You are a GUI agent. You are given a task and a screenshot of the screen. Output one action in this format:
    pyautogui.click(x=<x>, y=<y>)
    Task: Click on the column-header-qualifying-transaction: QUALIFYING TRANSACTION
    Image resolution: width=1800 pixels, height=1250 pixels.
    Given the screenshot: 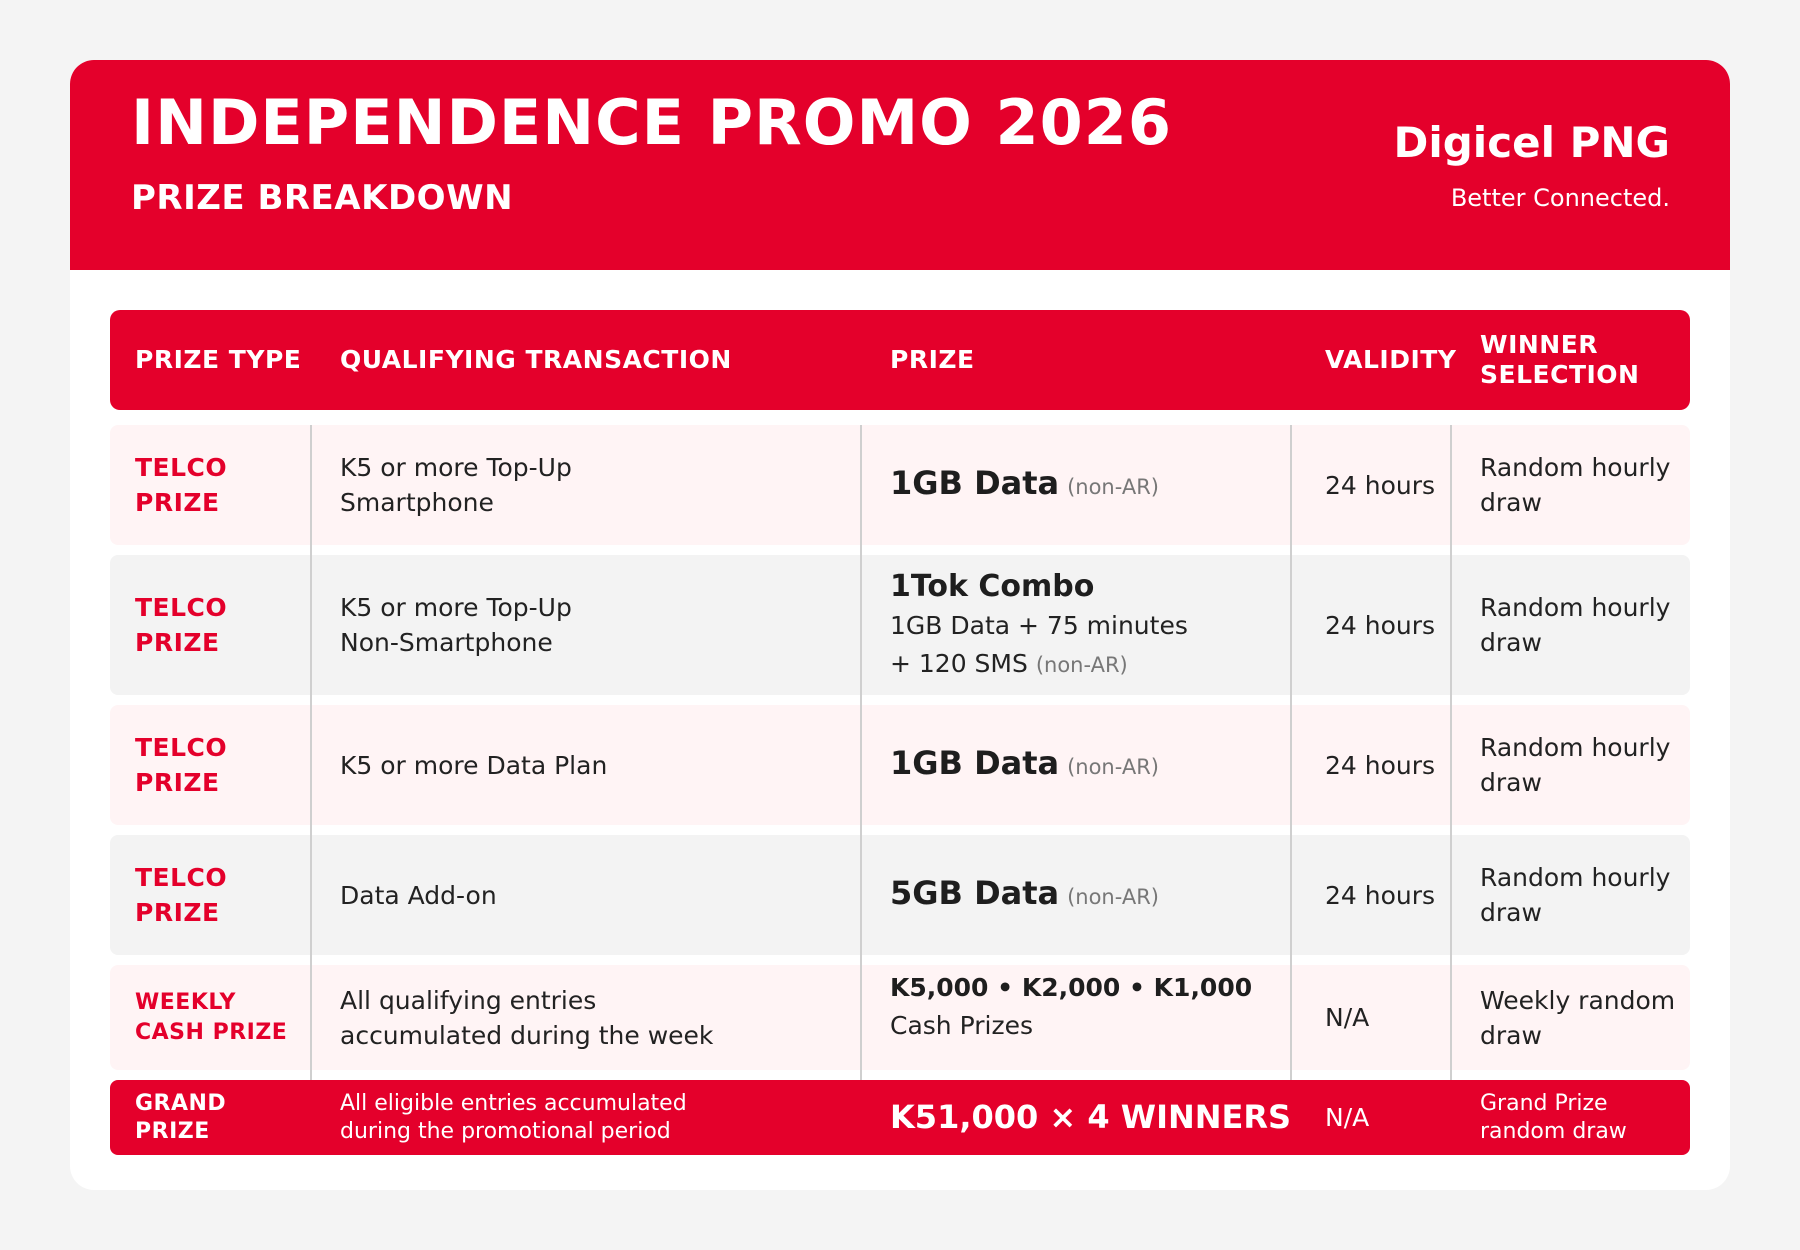 What is the action you would take?
    pyautogui.click(x=536, y=359)
    